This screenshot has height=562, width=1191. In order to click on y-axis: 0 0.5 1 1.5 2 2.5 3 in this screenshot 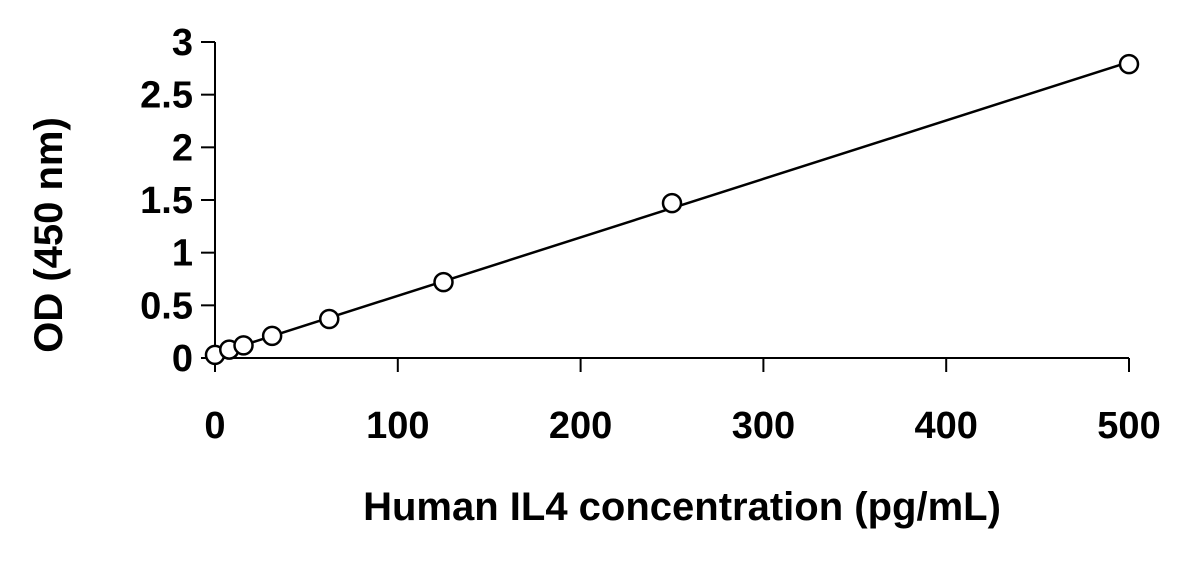, I will do `click(178, 201)`.